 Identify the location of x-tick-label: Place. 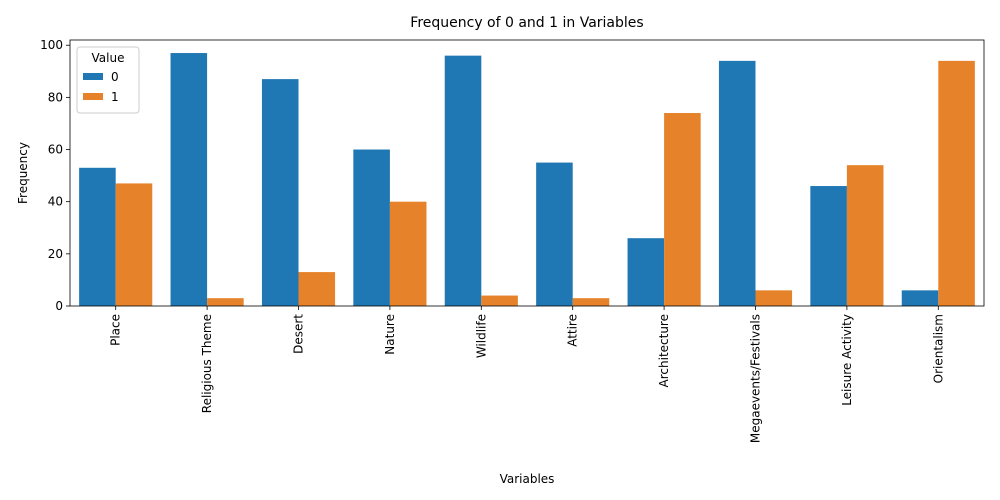
(116, 330).